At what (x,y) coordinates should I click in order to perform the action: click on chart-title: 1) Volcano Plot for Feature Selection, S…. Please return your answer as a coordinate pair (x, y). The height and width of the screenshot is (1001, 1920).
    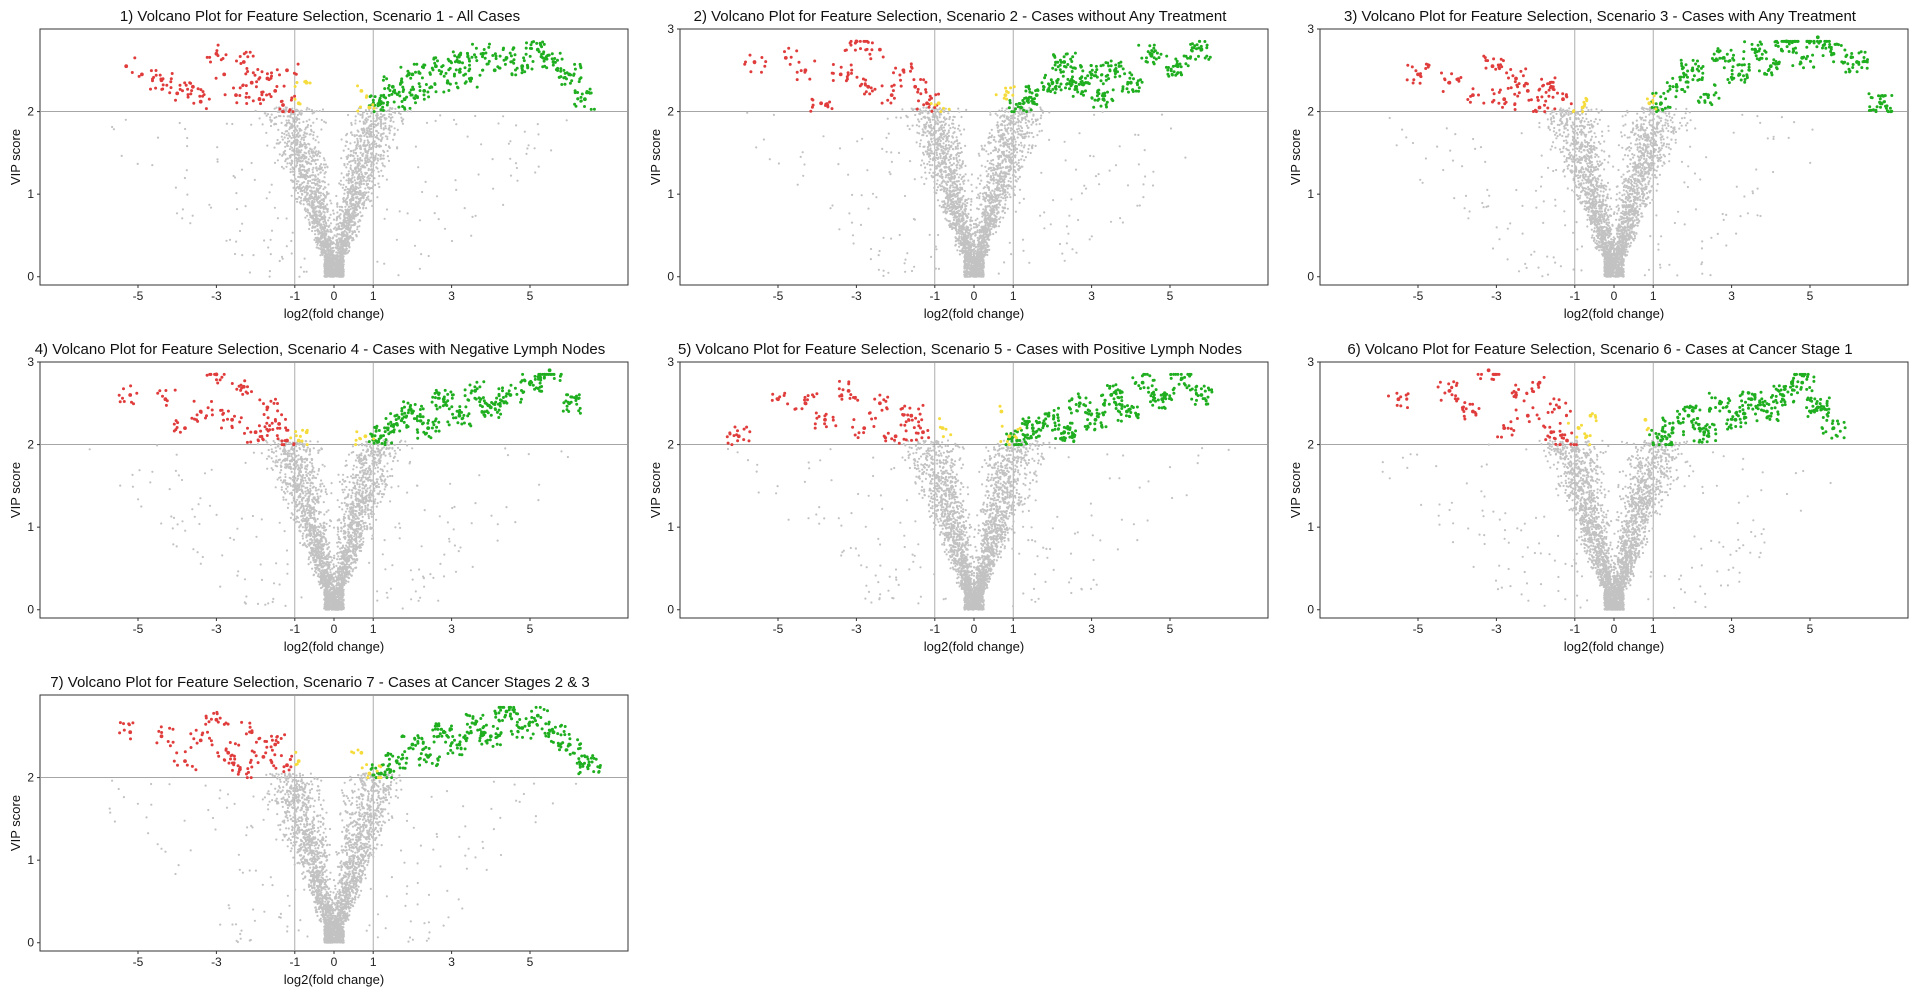
    Looking at the image, I should click on (320, 16).